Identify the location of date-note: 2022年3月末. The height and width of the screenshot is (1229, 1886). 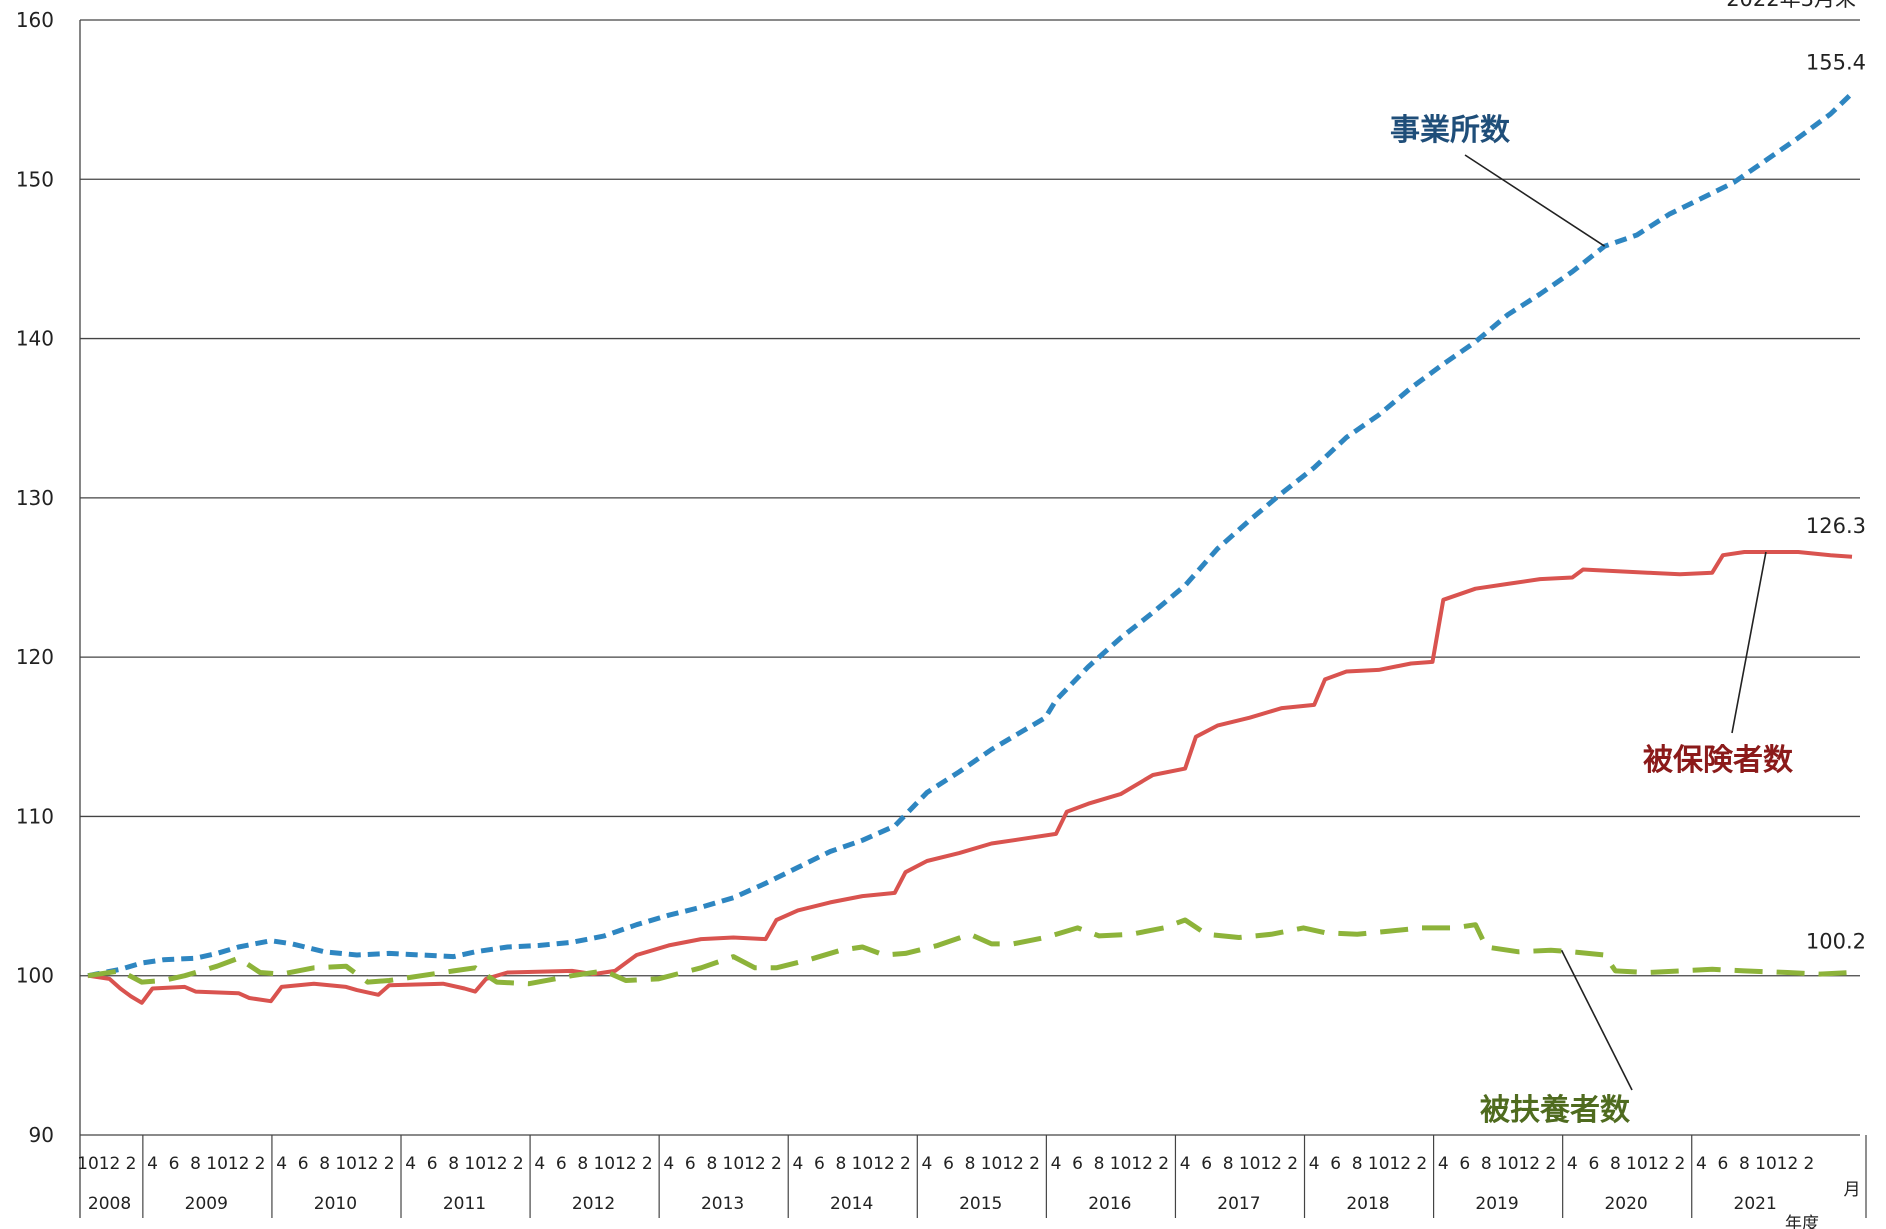
(1791, 5).